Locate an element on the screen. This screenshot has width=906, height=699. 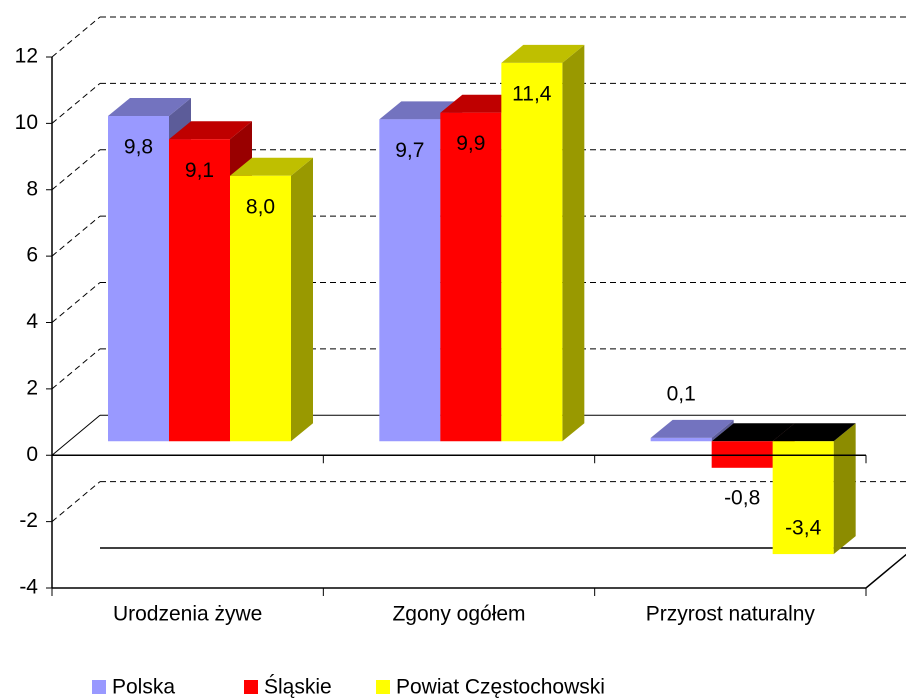
y-tick-label: -2 is located at coordinates (28, 520).